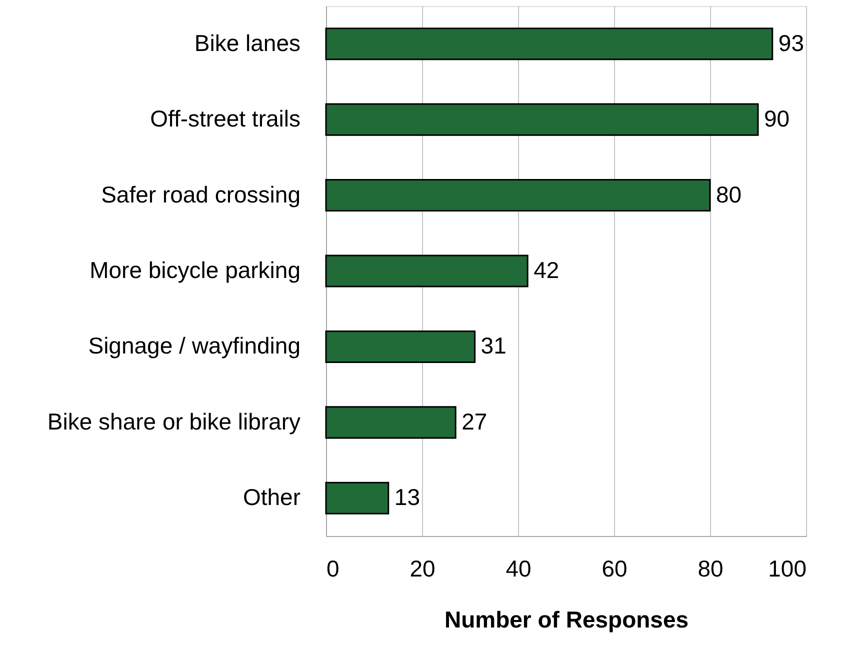 Image resolution: width=849 pixels, height=646 pixels. Describe the element at coordinates (615, 569) in the screenshot. I see `x-tick-label: 60` at that location.